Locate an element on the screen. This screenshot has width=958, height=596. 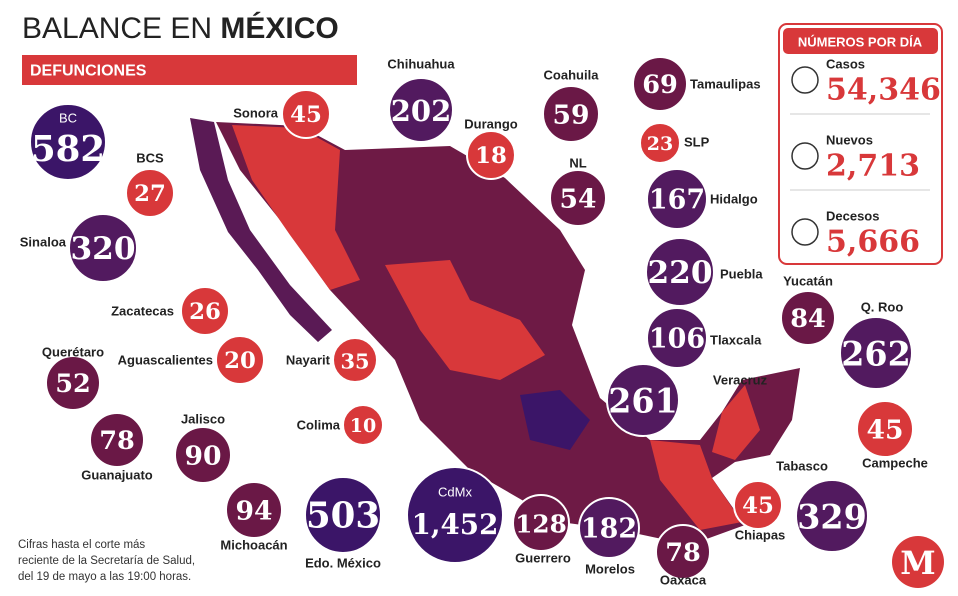
state-bubble: 261 Veracruz is located at coordinates (687, 400).